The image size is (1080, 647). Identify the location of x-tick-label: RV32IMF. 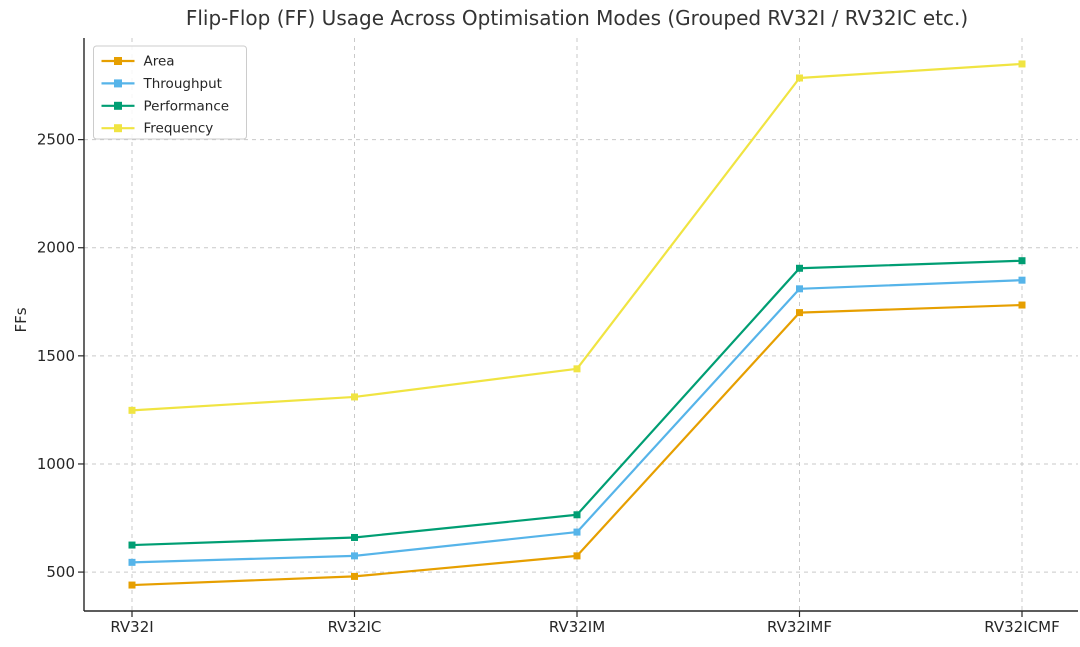
(799, 627).